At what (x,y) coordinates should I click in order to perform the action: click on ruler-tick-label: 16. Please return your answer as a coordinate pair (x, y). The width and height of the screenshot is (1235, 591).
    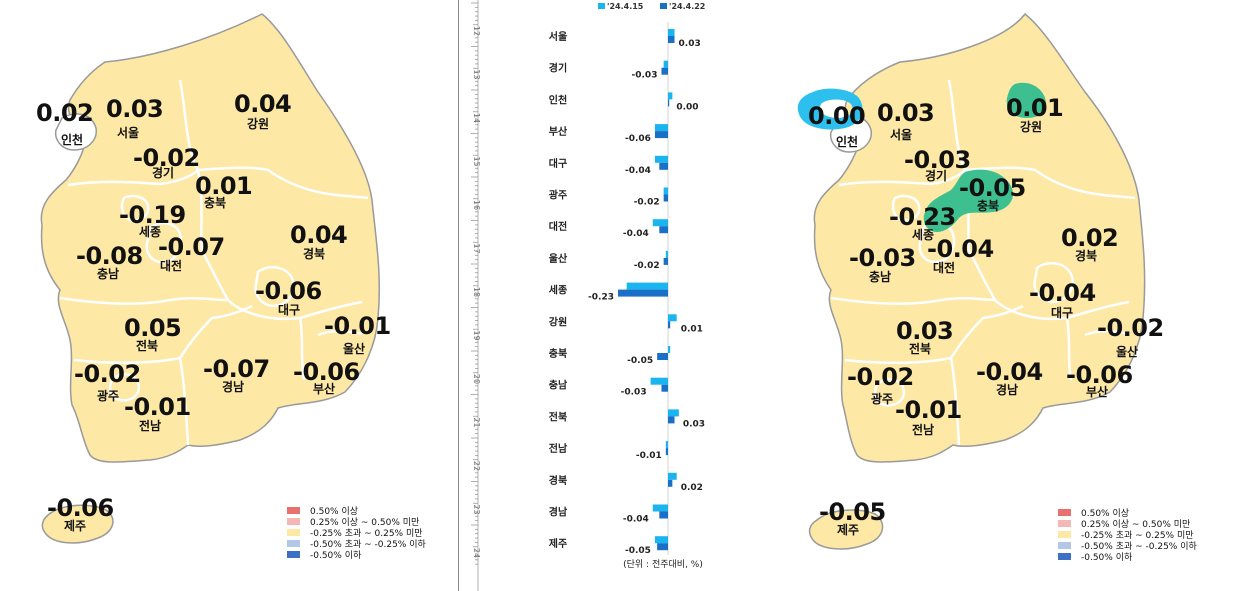
    Looking at the image, I should click on (476, 205).